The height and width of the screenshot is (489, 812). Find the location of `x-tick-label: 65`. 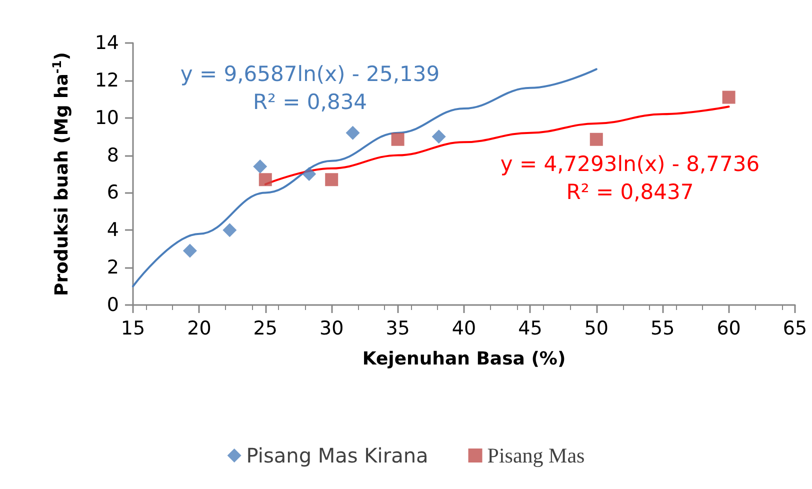

x-tick-label: 65 is located at coordinates (795, 329).